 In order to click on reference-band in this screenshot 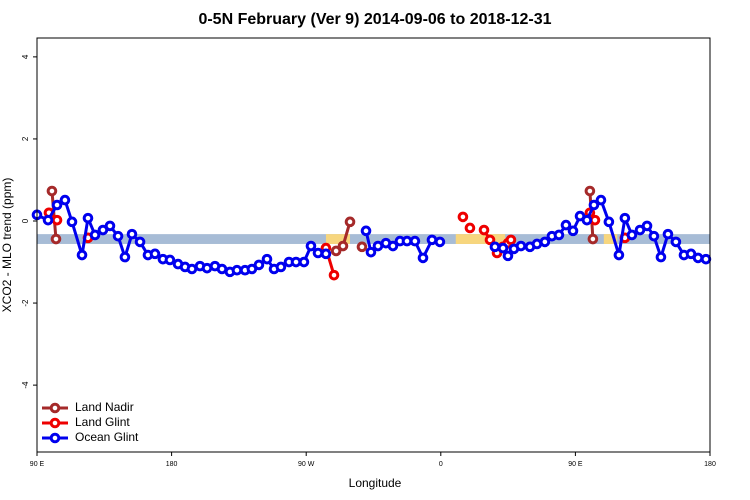, I will do `click(373, 239)`.